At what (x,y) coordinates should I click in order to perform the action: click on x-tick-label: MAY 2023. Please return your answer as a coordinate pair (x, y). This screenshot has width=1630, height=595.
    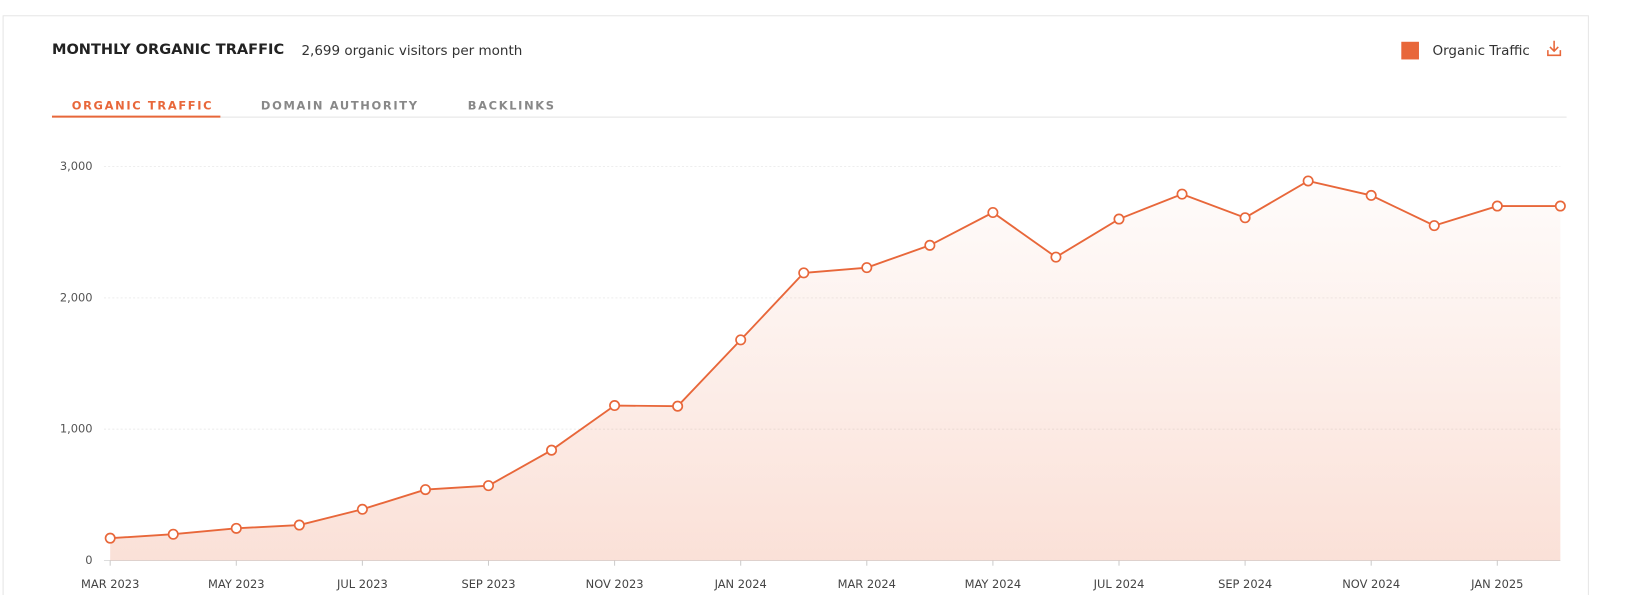
    Looking at the image, I should click on (236, 584).